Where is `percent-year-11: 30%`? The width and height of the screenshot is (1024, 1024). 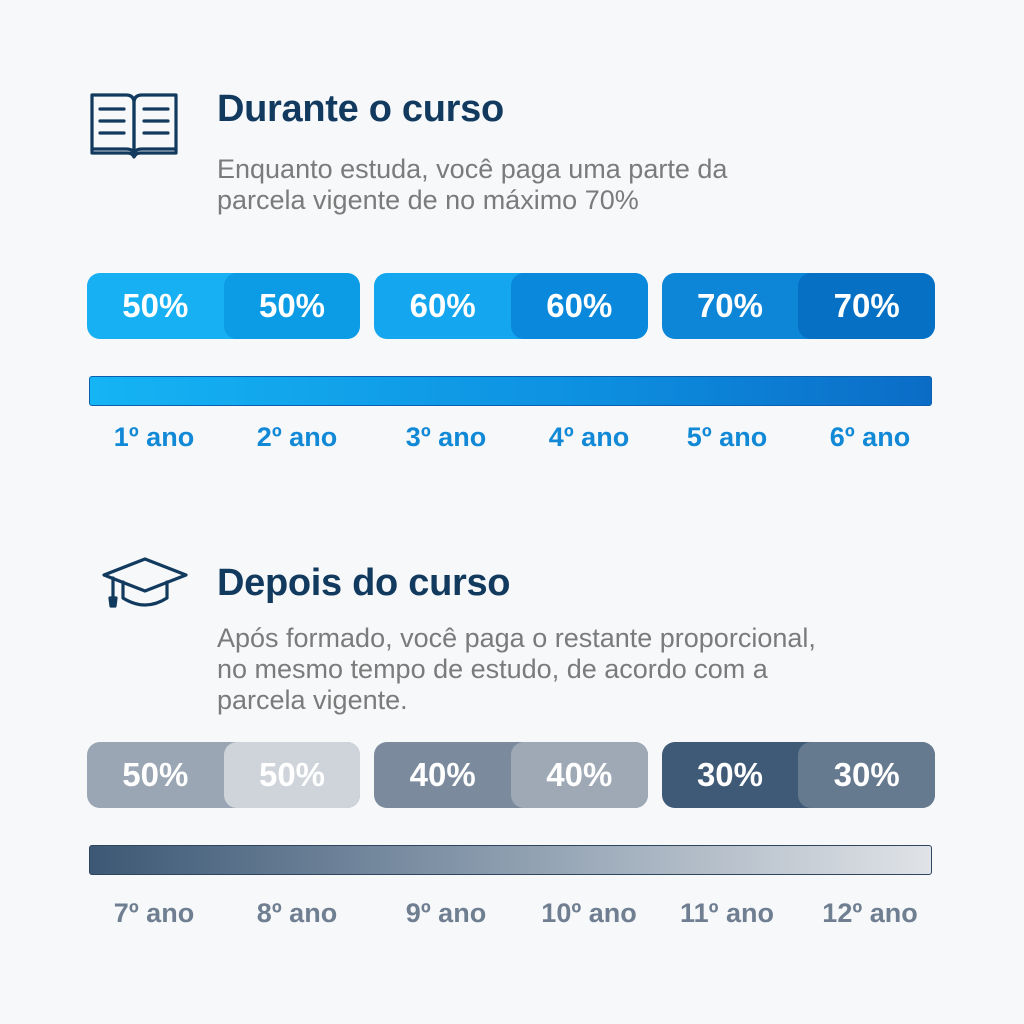
percent-year-11: 30% is located at coordinates (730, 774).